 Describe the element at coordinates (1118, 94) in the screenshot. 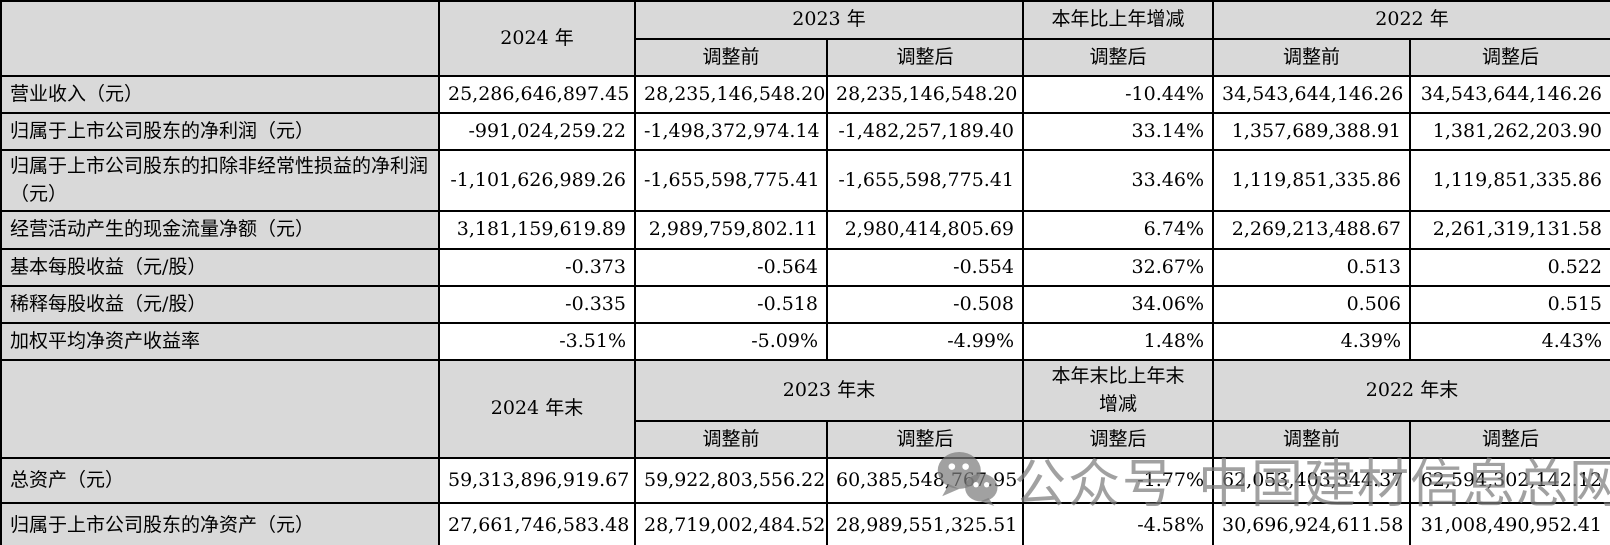

I see `cell-value: -10.44%` at that location.